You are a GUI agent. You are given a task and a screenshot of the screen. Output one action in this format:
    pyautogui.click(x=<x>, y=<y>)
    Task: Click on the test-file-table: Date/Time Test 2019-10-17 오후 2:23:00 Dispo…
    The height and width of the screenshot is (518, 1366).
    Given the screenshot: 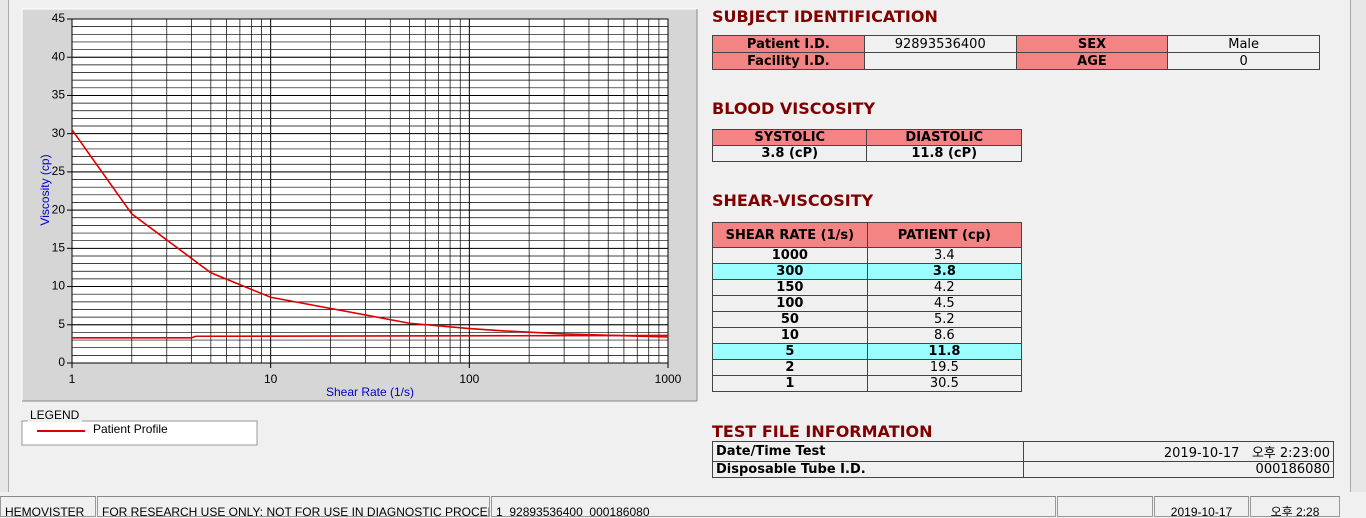 What is the action you would take?
    pyautogui.click(x=1023, y=459)
    